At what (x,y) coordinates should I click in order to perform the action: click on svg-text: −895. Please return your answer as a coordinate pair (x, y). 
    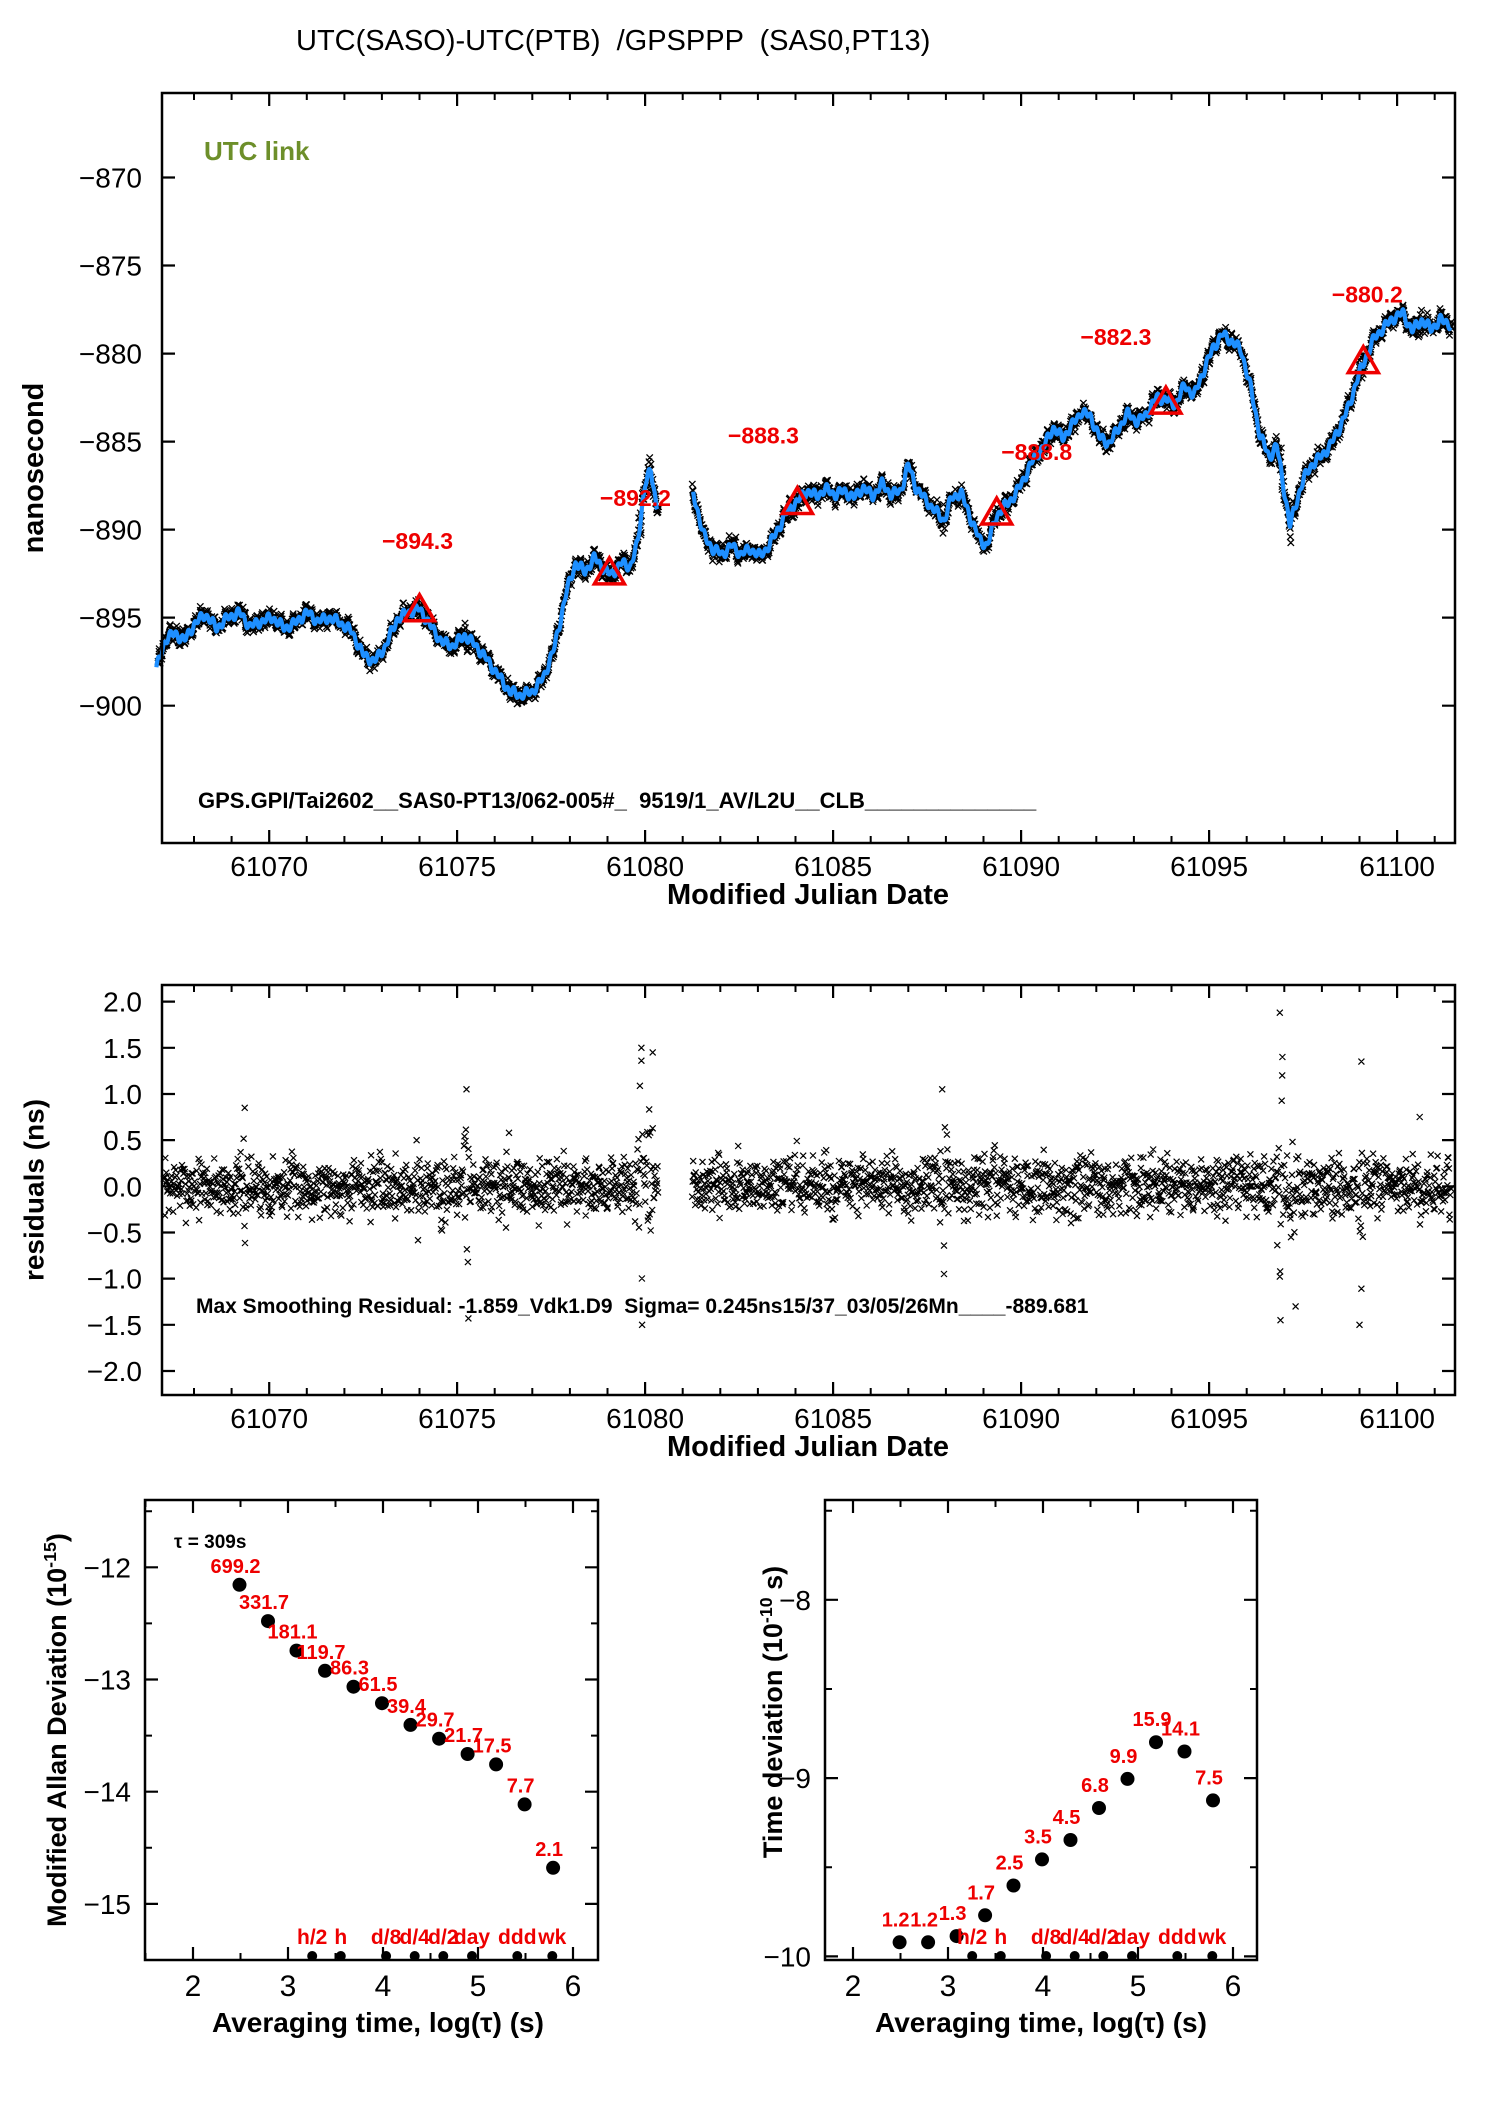
    Looking at the image, I should click on (110, 618).